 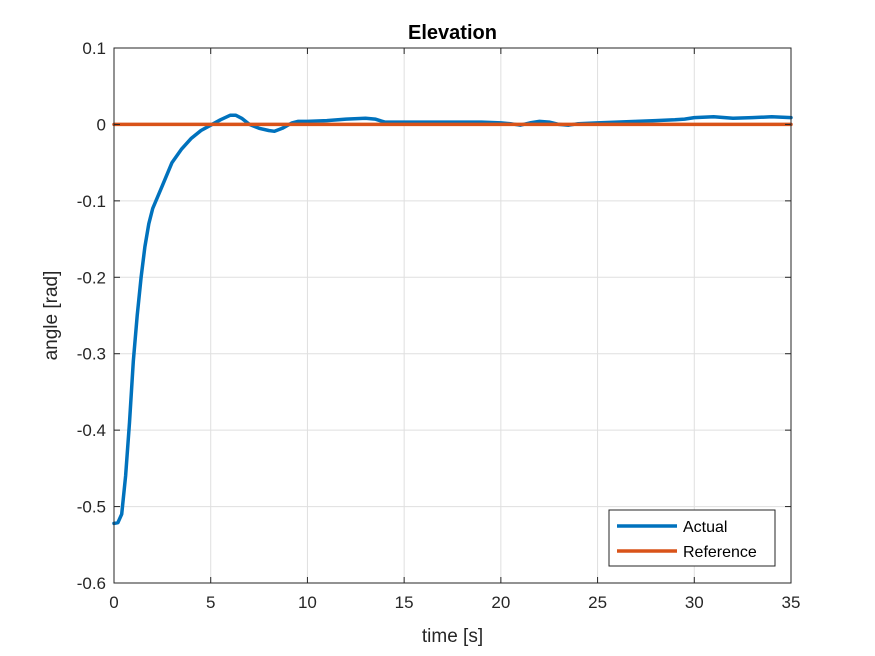 What do you see at coordinates (307, 602) in the screenshot?
I see `x-tick-label: 10` at bounding box center [307, 602].